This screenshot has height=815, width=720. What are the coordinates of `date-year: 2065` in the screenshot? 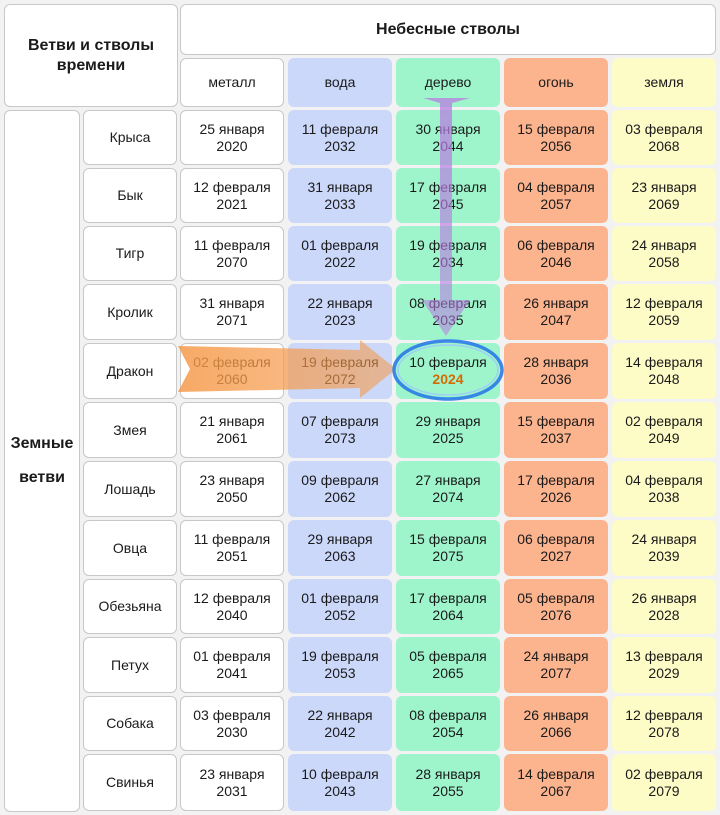 It's located at (448, 673).